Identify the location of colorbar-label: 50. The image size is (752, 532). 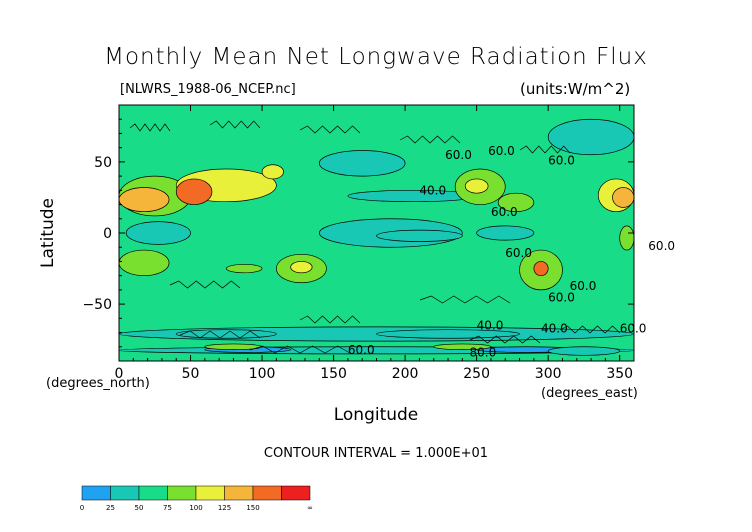
(139, 508).